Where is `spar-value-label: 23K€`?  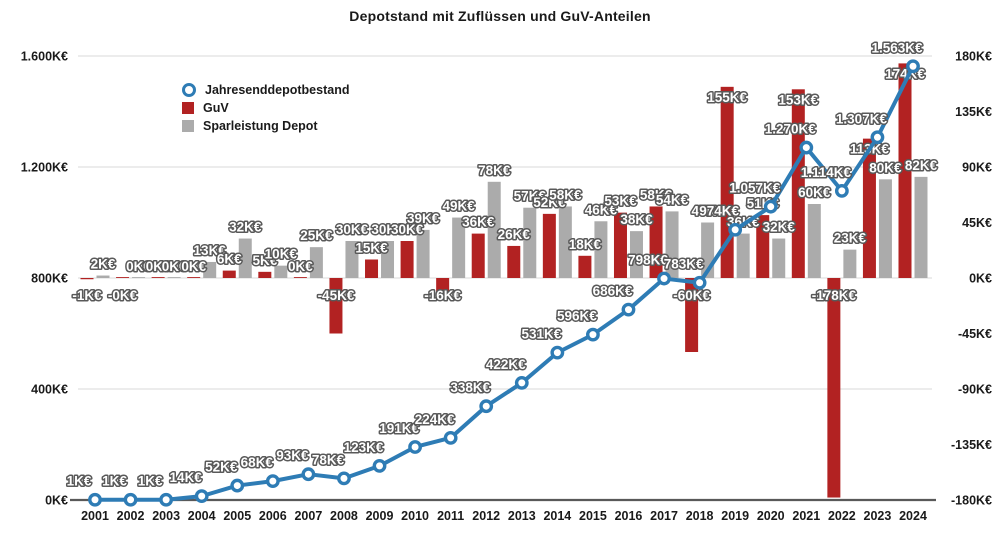
spar-value-label: 23K€ is located at coordinates (850, 238).